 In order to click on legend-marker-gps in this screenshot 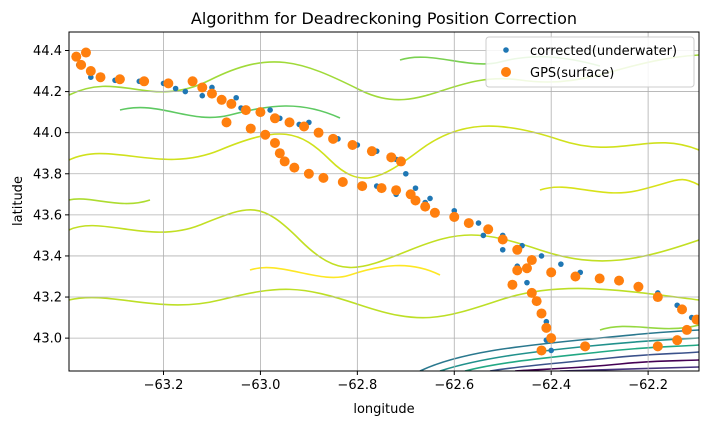, I will do `click(506, 72)`.